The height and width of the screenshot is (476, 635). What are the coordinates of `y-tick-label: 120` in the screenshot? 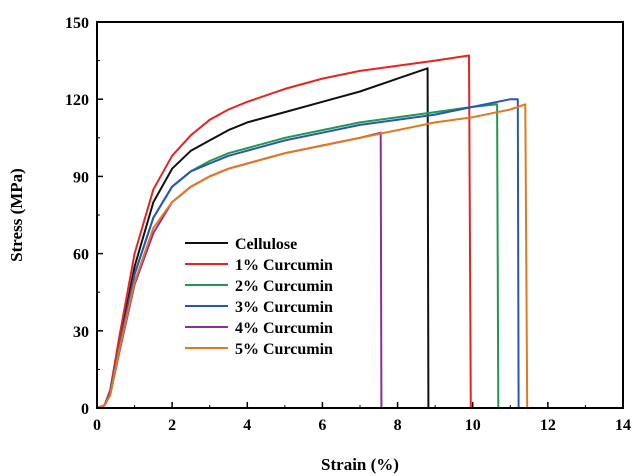 It's located at (77, 100).